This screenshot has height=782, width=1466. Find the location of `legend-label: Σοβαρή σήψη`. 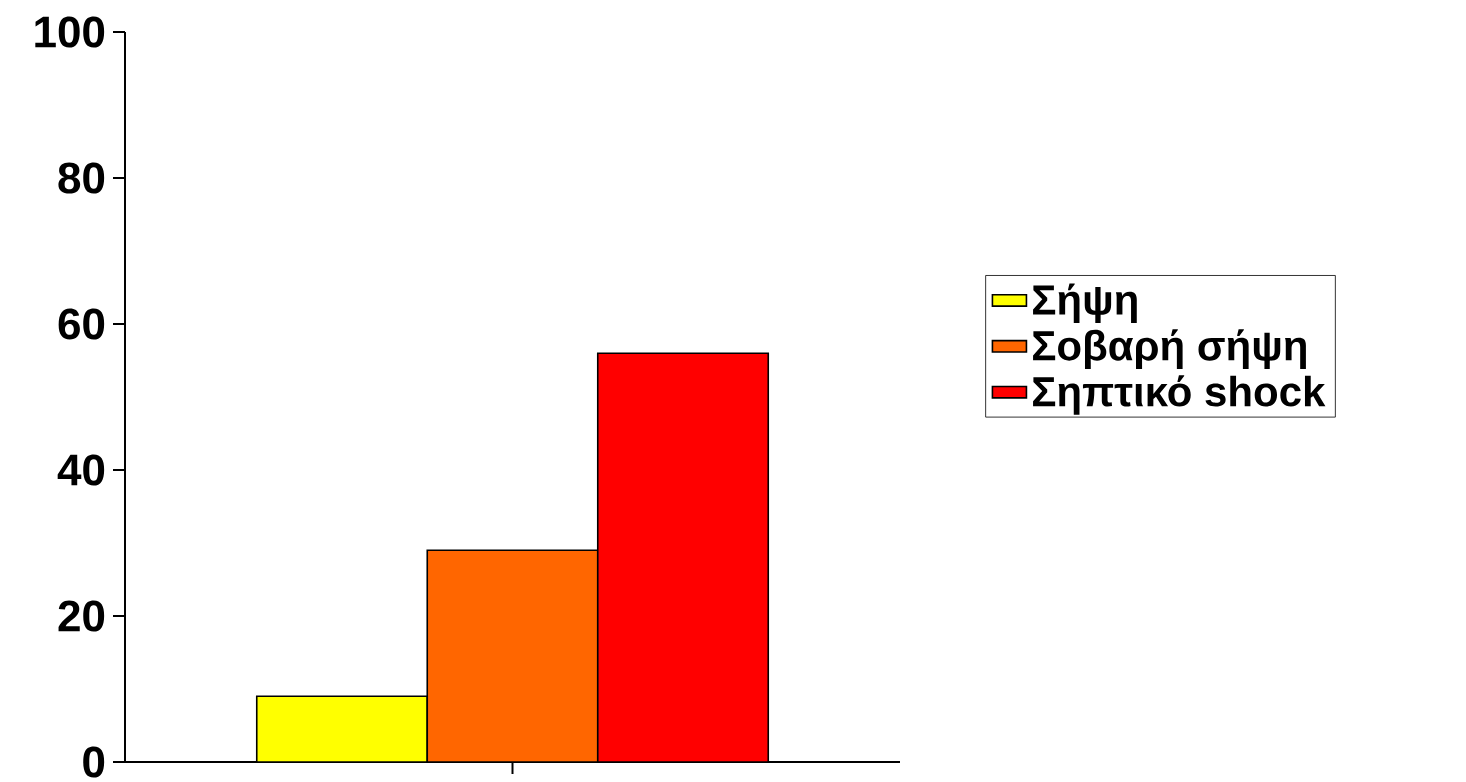

legend-label: Σοβαρή σήψη is located at coordinates (1169, 349).